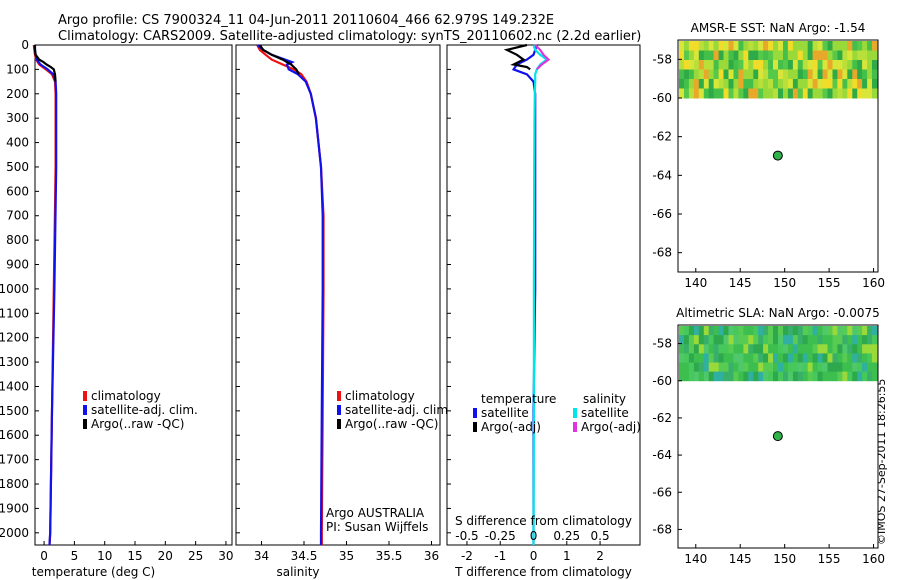 This screenshot has height=580, width=900. What do you see at coordinates (500, 536) in the screenshot?
I see `diff-salinity-tick-label: -0.25` at bounding box center [500, 536].